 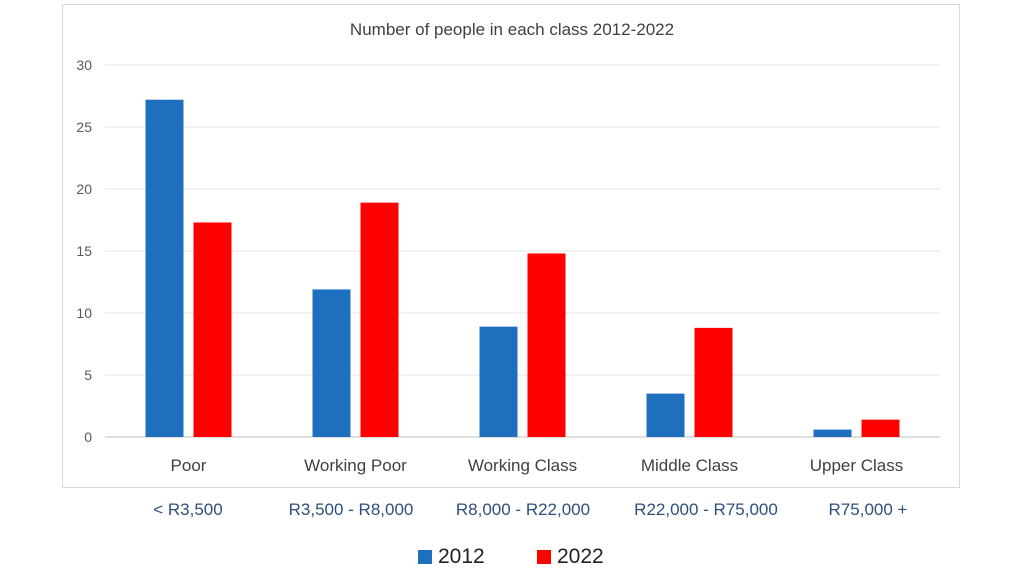 What do you see at coordinates (689, 465) in the screenshot?
I see `x-category-label: Middle Class` at bounding box center [689, 465].